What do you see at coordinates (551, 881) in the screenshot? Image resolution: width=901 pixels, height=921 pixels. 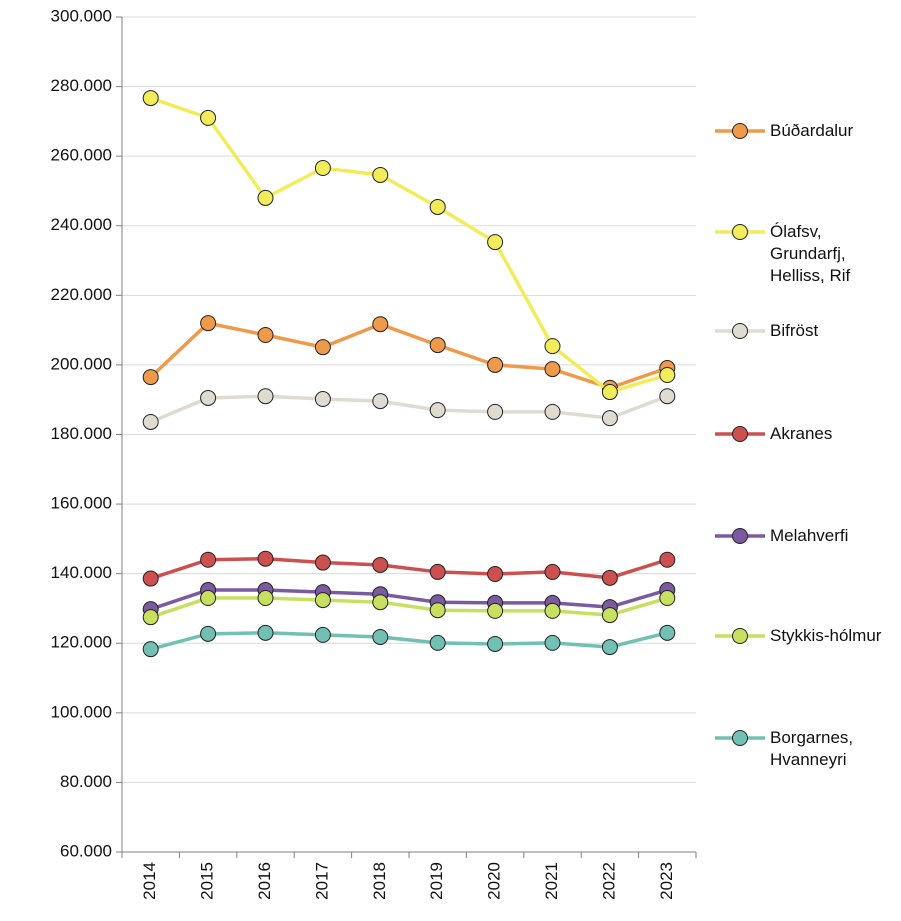 I see `x-tick-label: 2021` at bounding box center [551, 881].